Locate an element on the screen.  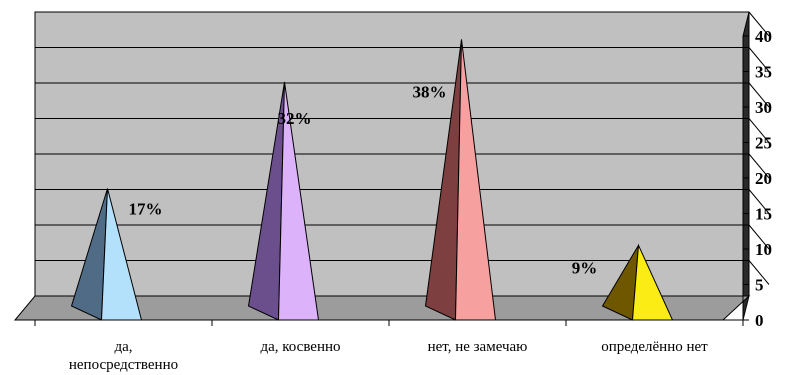
data-label: 32% is located at coordinates (295, 118).